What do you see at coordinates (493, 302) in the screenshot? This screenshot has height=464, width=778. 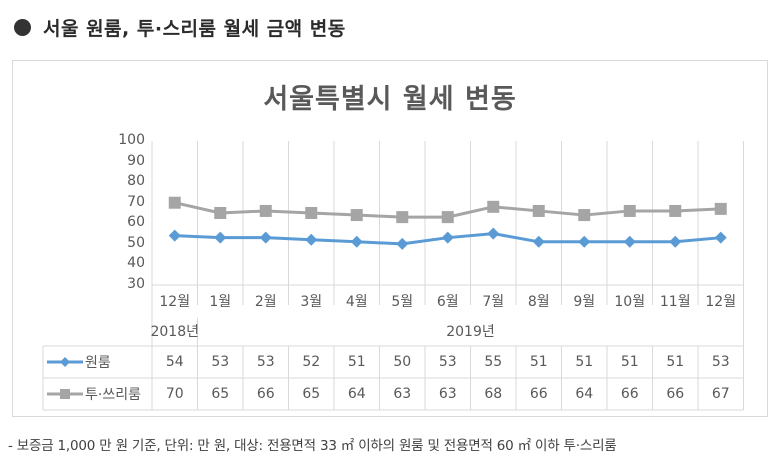 I see `x-axis-month-label: 7월` at bounding box center [493, 302].